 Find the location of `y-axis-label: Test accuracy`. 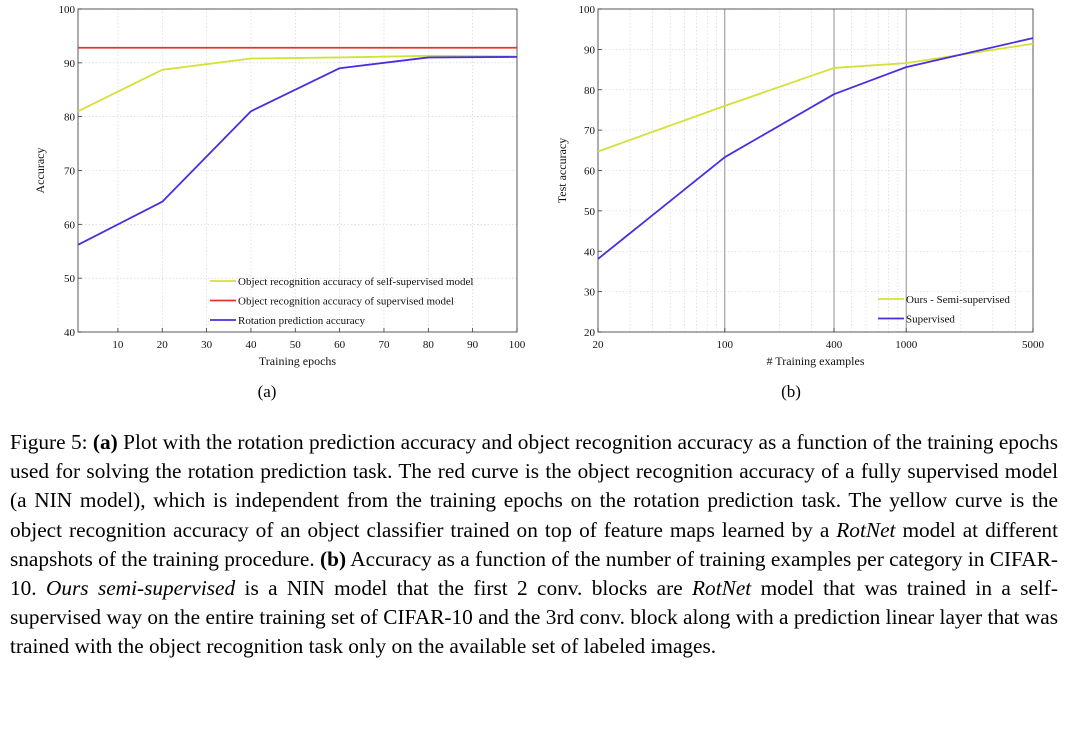

y-axis-label: Test accuracy is located at coordinates (562, 170).